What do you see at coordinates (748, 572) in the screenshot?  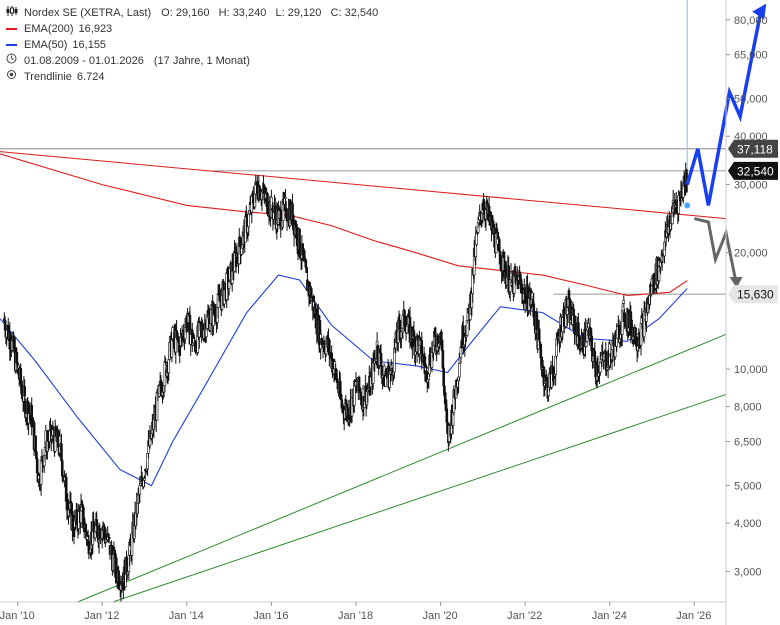 I see `y-tick-label: 3,000` at bounding box center [748, 572].